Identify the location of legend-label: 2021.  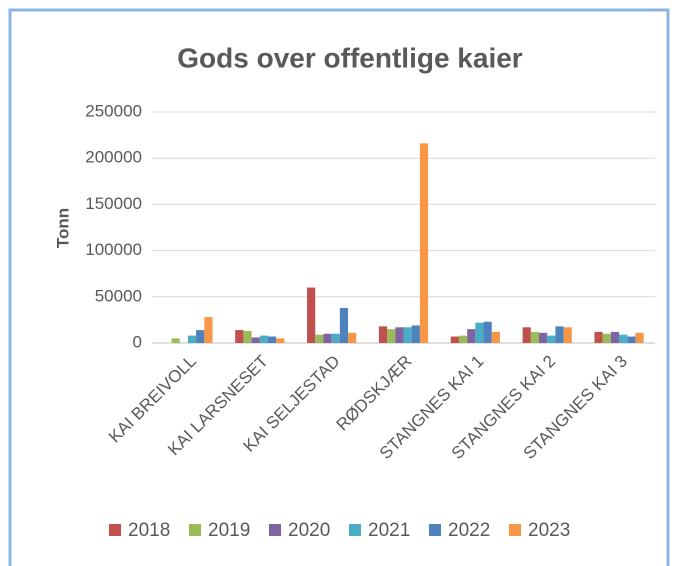
(389, 530).